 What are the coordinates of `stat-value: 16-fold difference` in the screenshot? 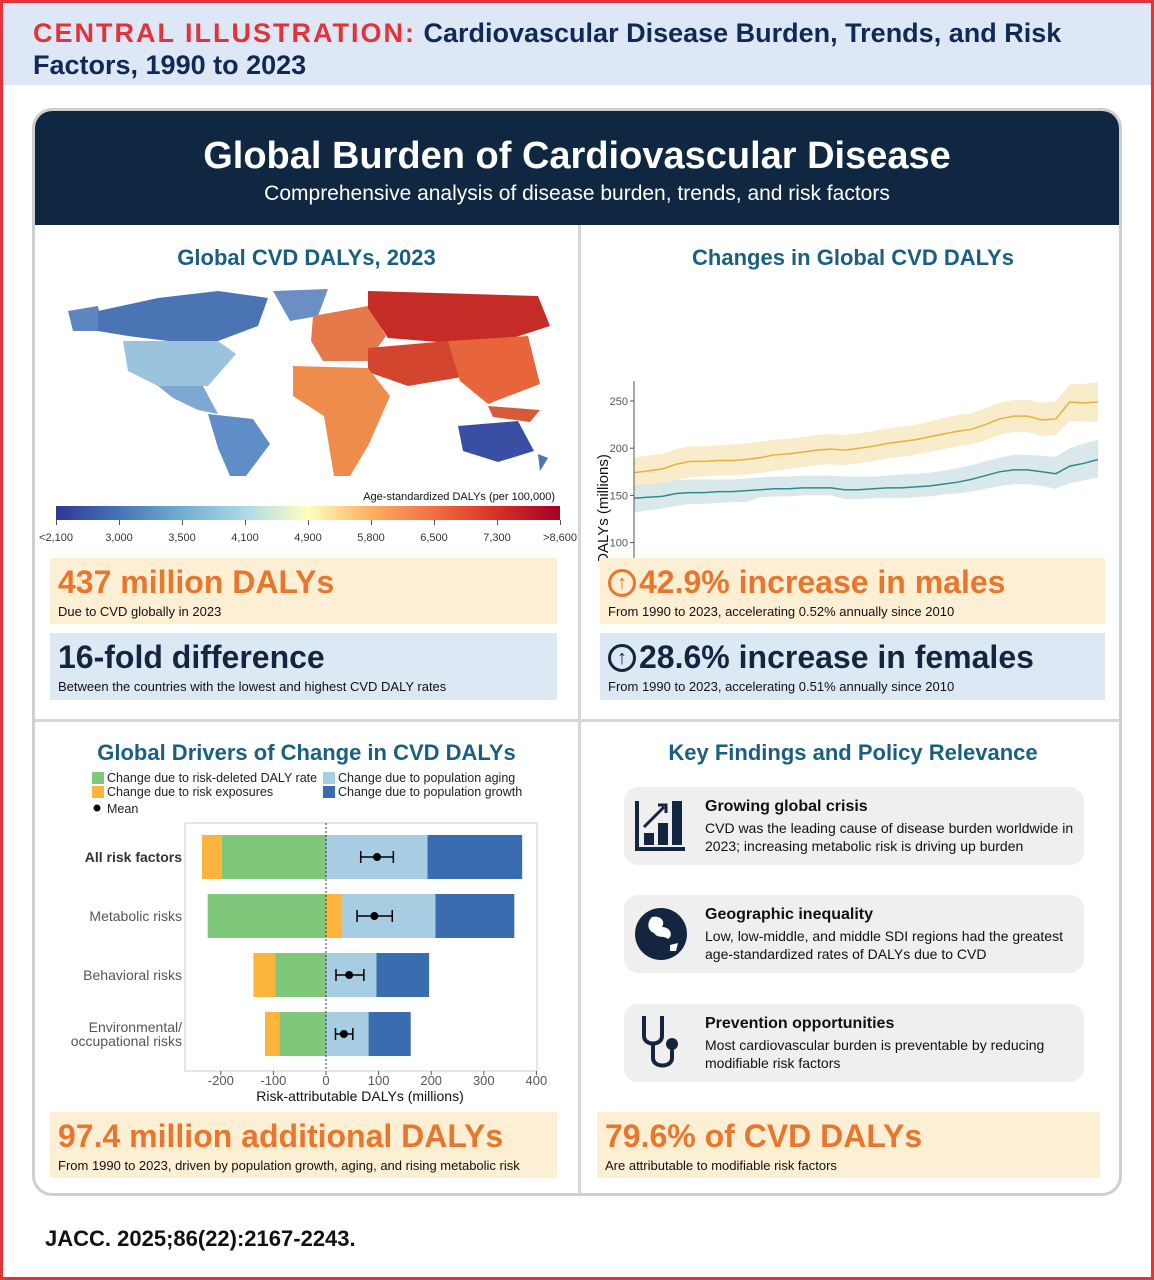 It's located at (191, 657).